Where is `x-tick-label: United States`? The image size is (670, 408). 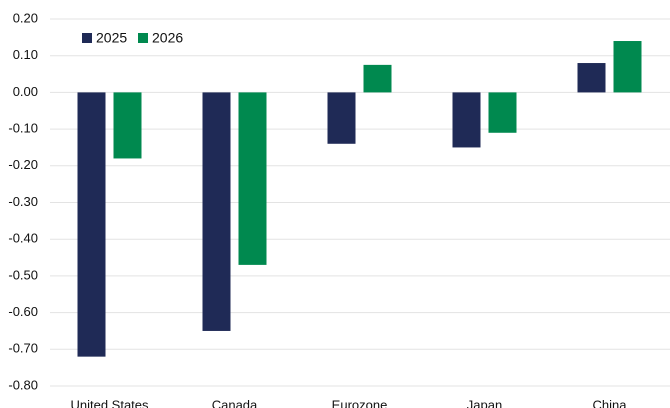
x-tick-label: United States is located at coordinates (109, 402).